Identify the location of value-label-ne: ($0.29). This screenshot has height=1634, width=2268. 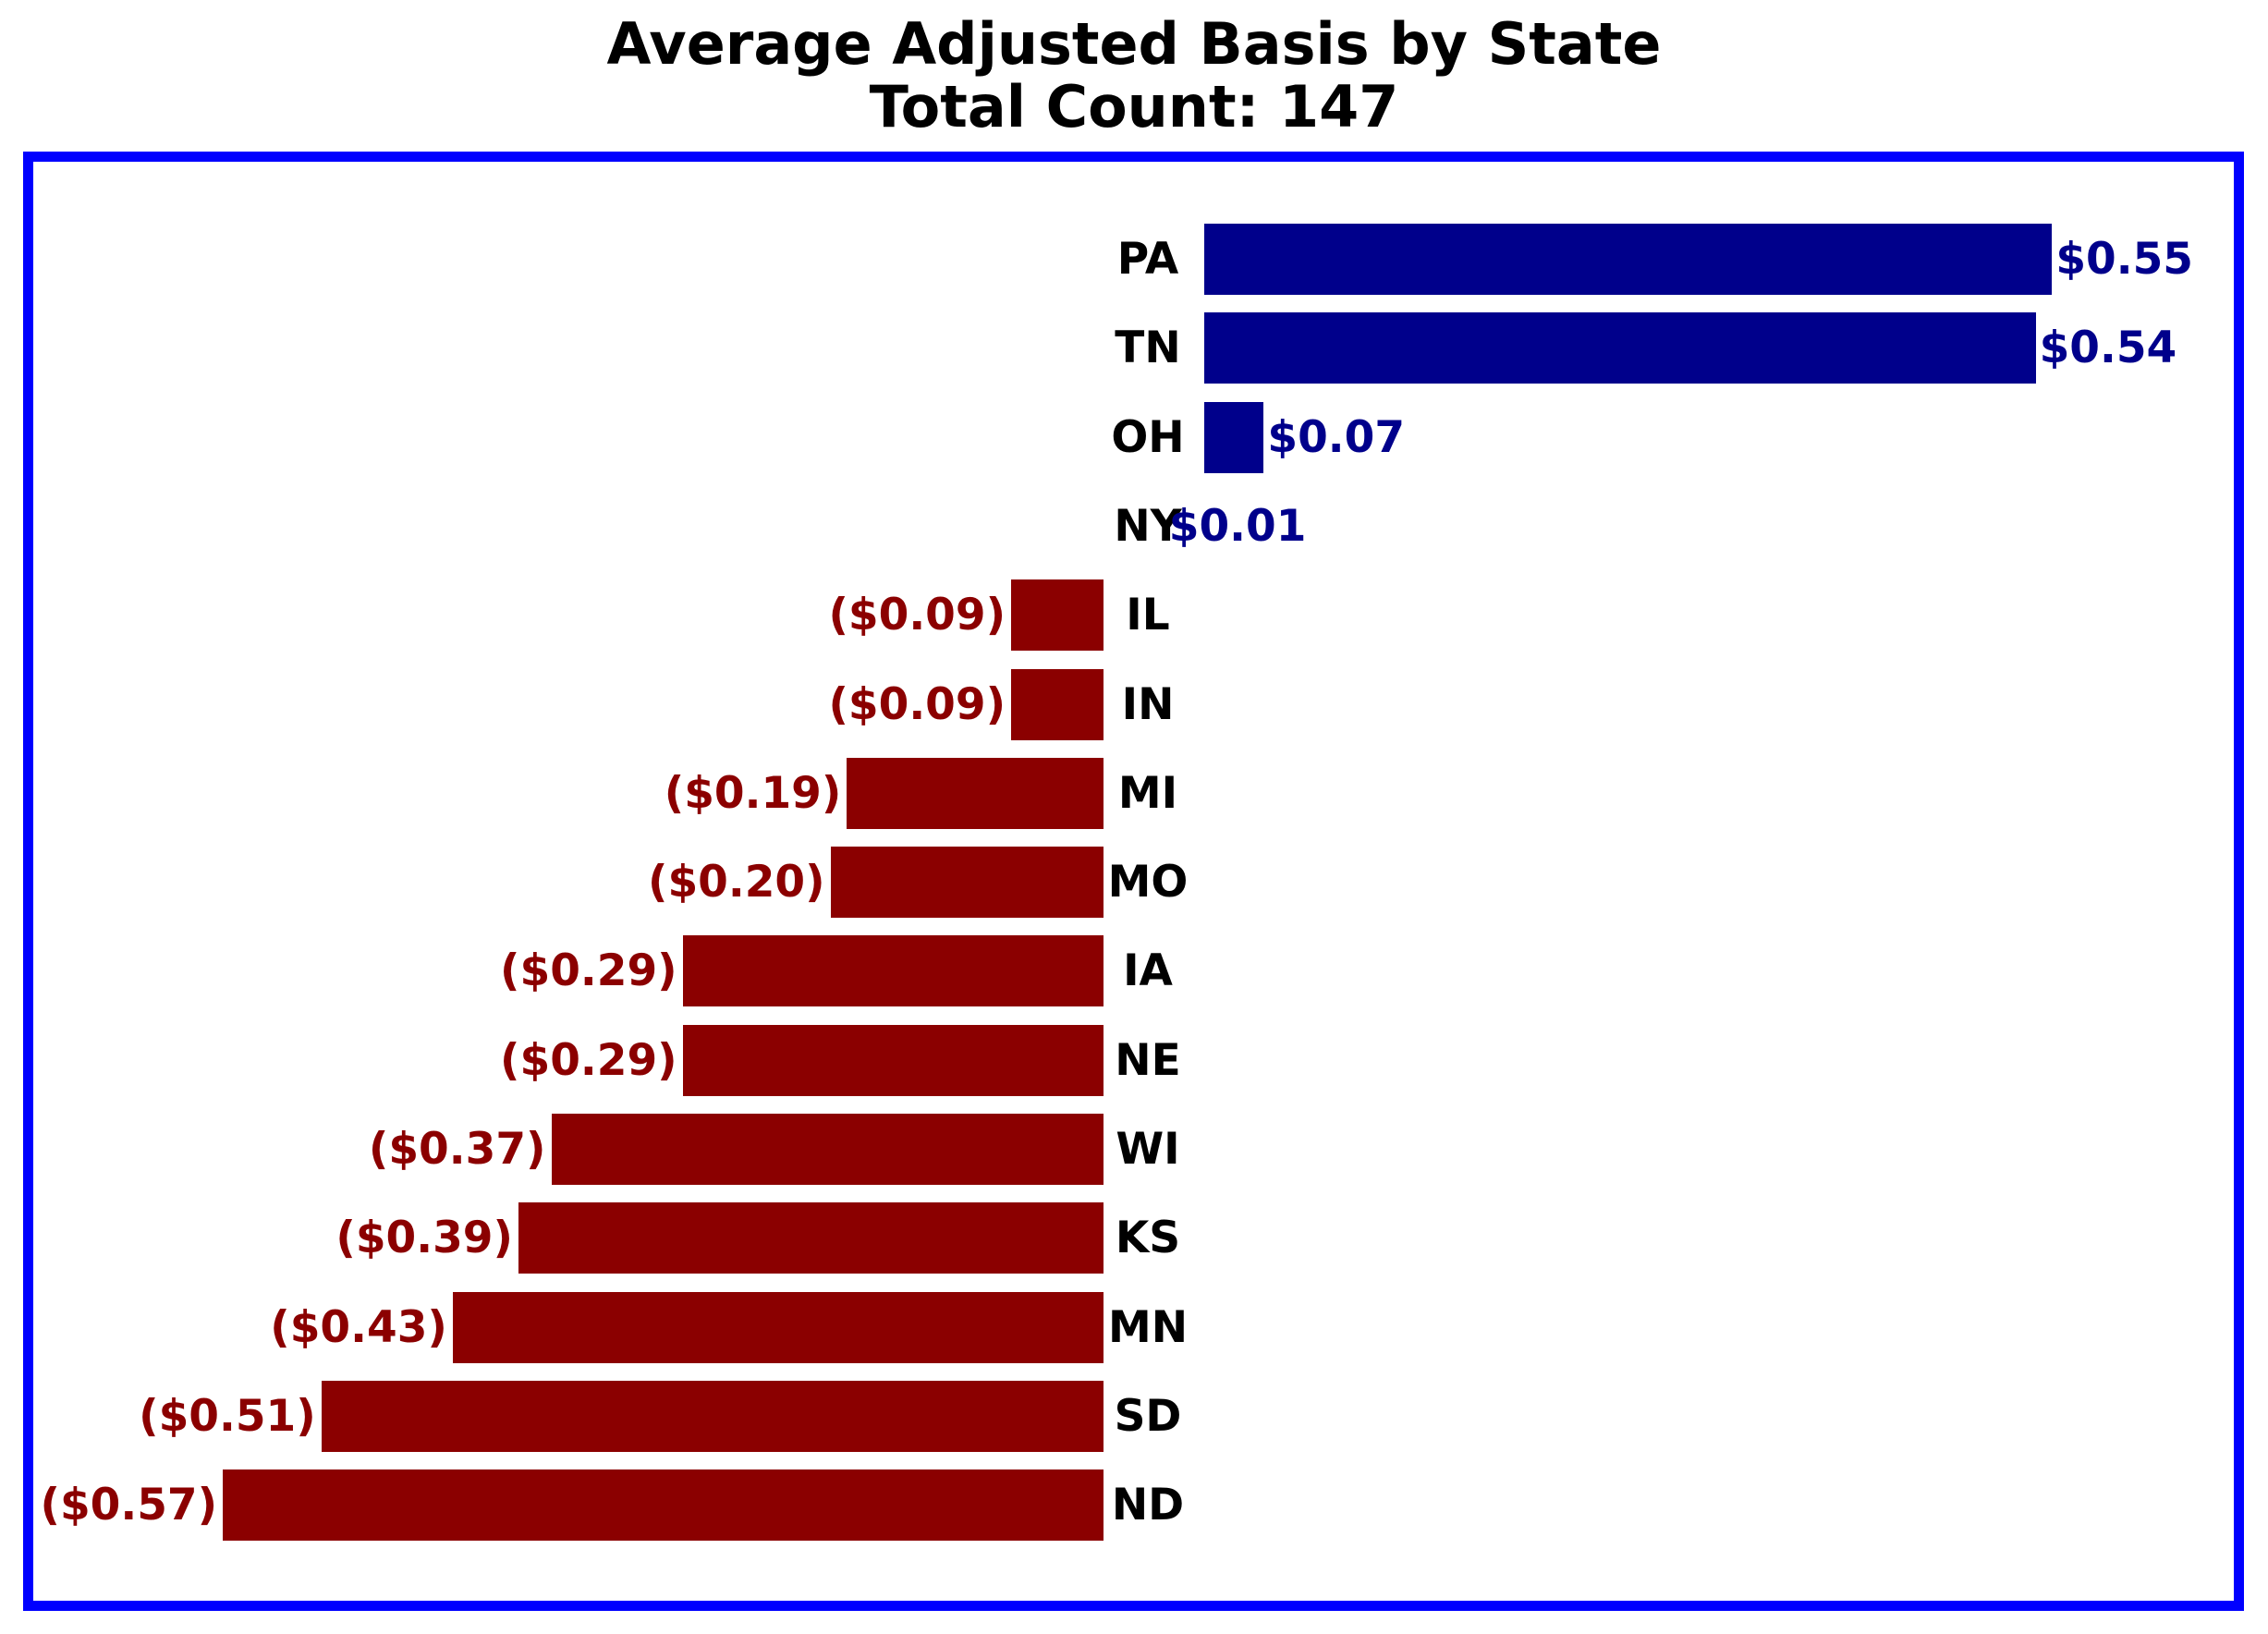
(589, 1061).